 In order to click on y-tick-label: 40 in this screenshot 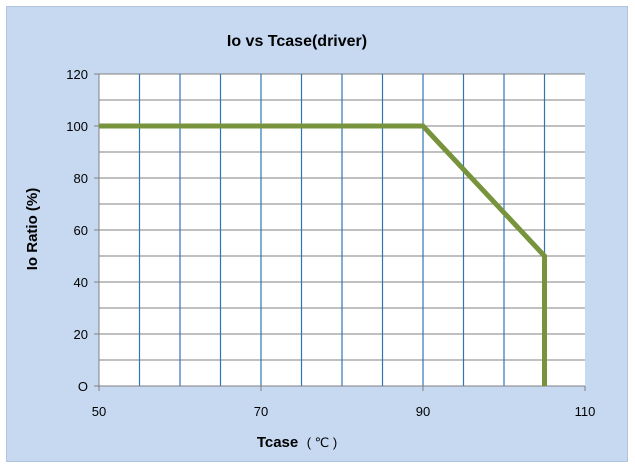, I will do `click(81, 282)`.